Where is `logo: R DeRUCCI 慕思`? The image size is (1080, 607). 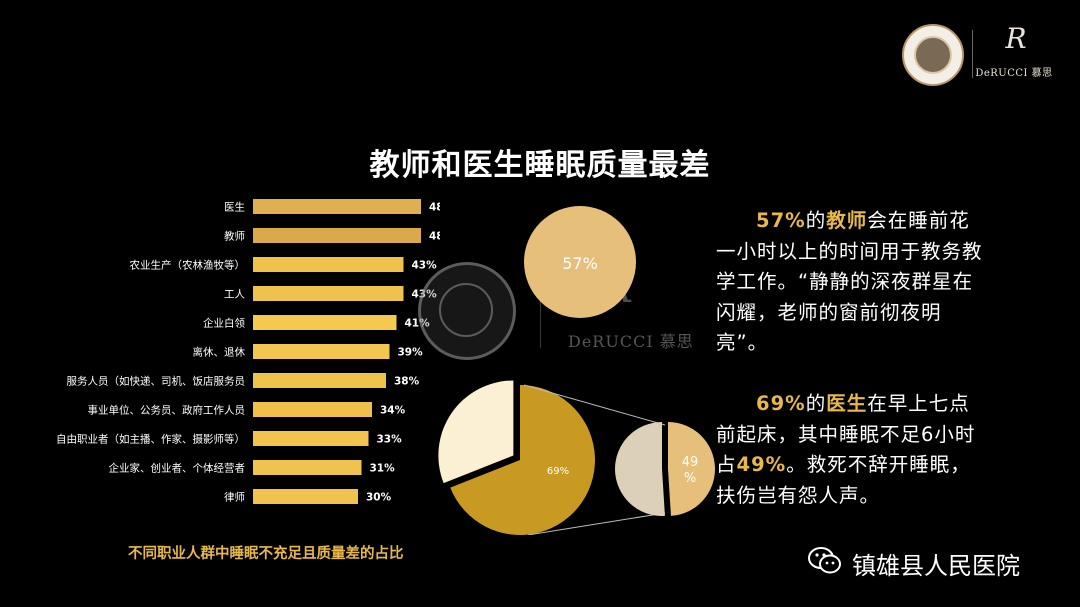 logo: R DeRUCCI 慕思 is located at coordinates (977, 54).